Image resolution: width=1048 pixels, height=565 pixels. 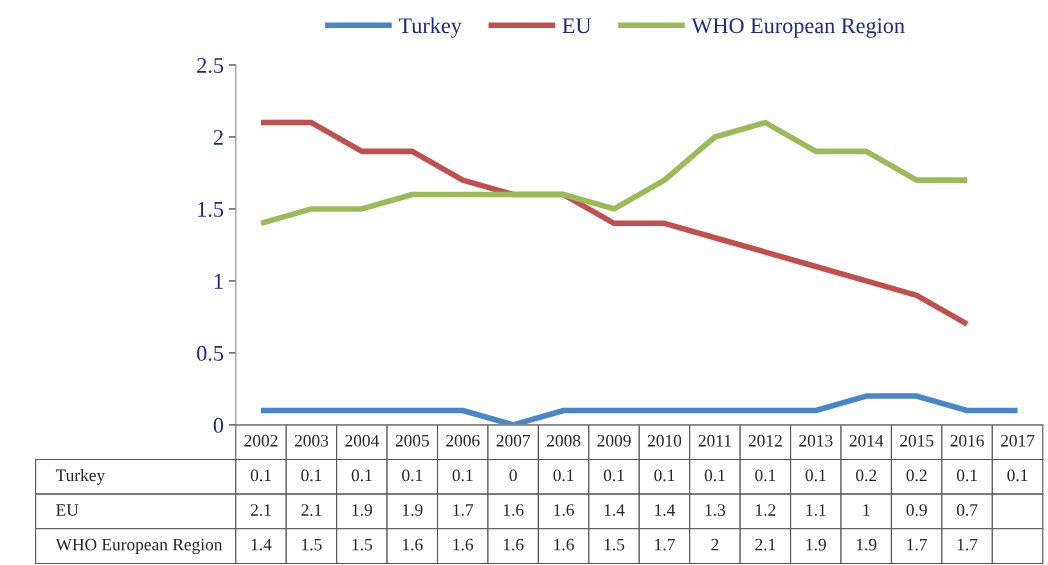 I want to click on x-tick-label: 2003, so click(x=311, y=440).